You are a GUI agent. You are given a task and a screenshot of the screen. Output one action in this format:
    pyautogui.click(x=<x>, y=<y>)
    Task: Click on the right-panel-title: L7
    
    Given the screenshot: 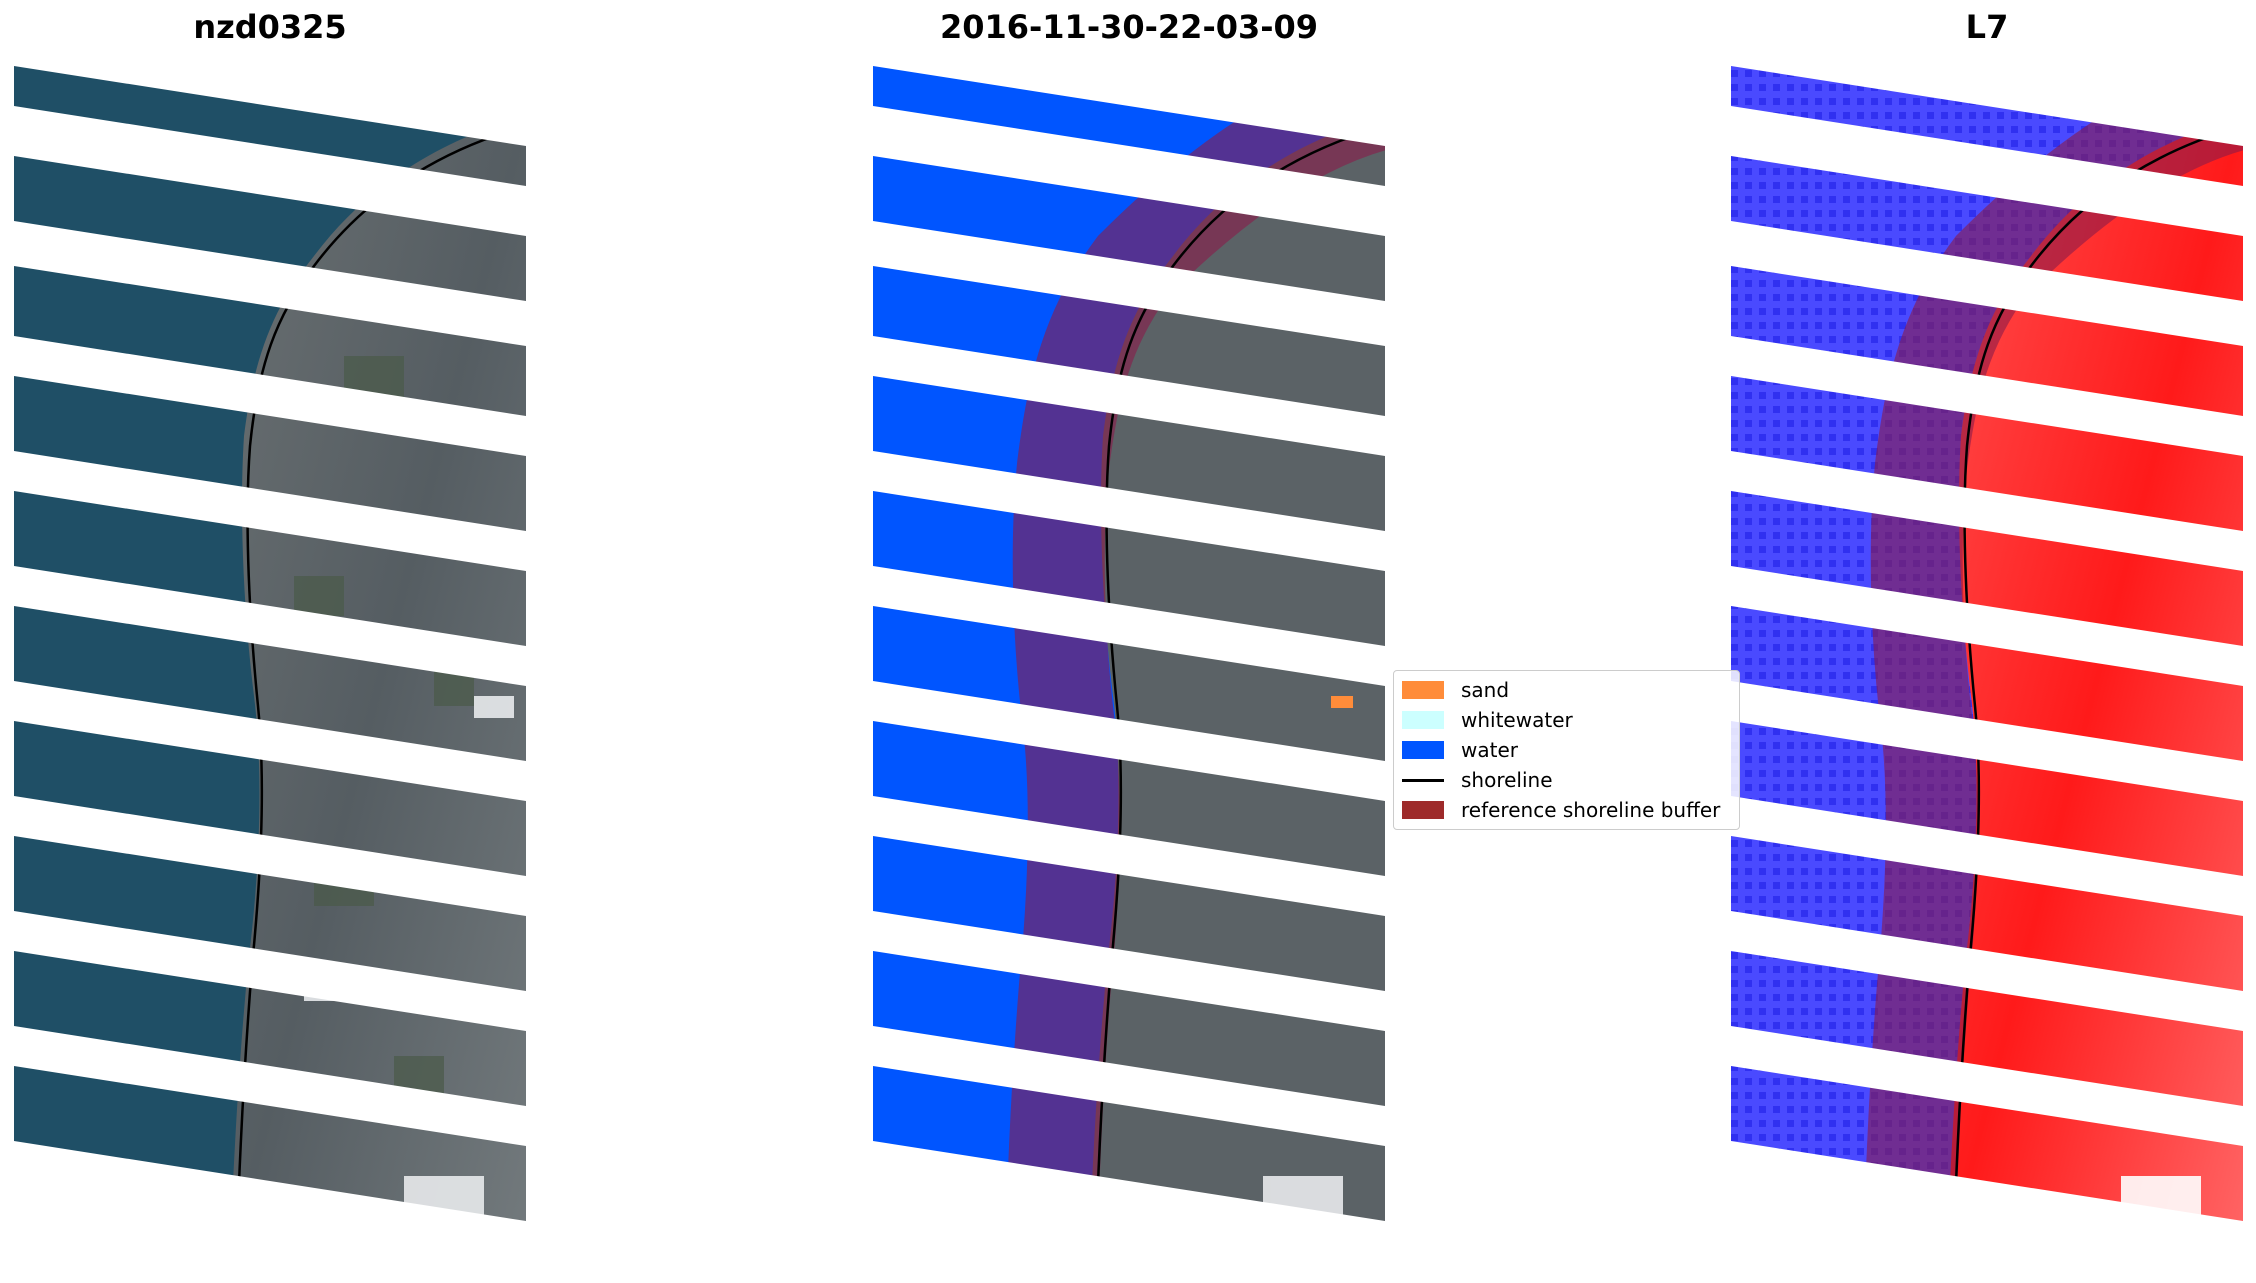 What is the action you would take?
    pyautogui.click(x=1987, y=27)
    